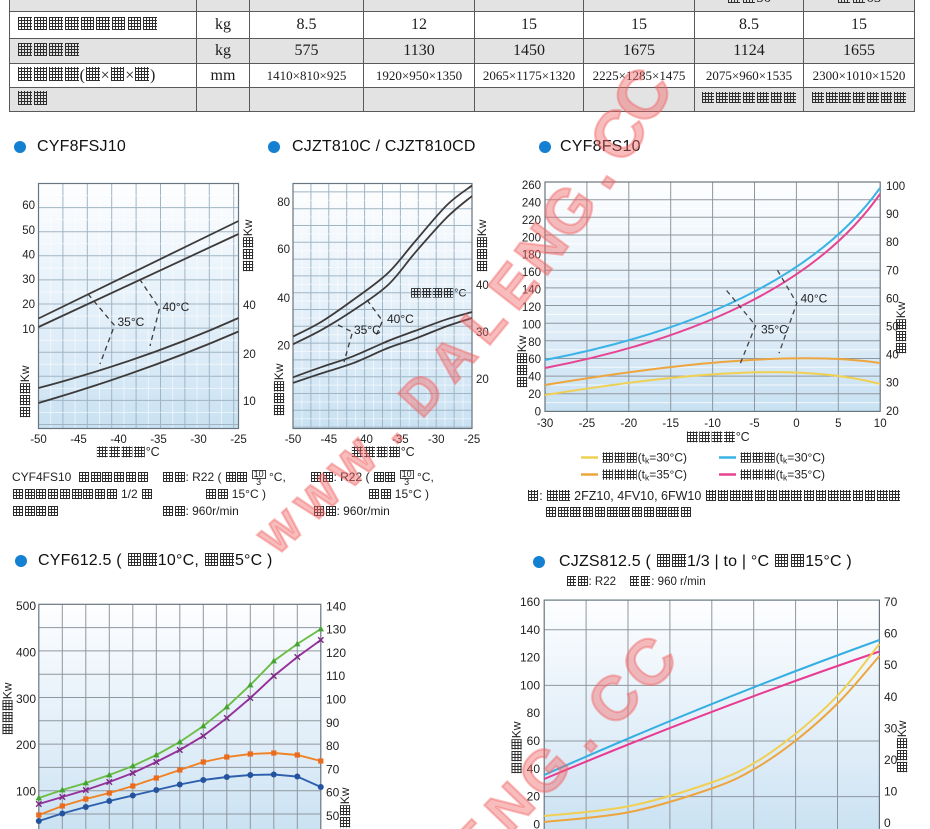 This screenshot has height=829, width=930. What do you see at coordinates (754, 424) in the screenshot?
I see `svg-text: -5` at bounding box center [754, 424].